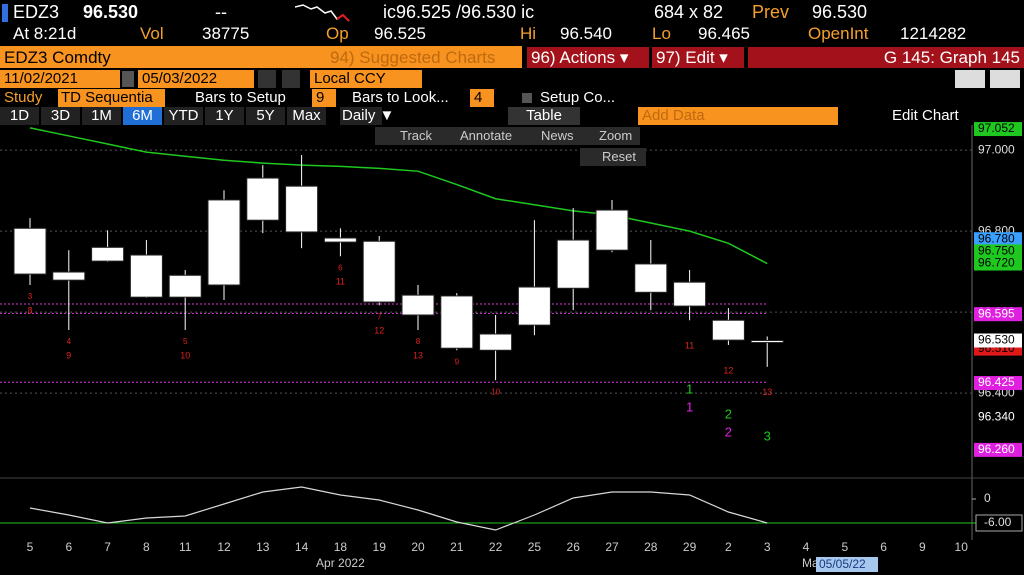  I want to click on td-count: 2, so click(728, 431).